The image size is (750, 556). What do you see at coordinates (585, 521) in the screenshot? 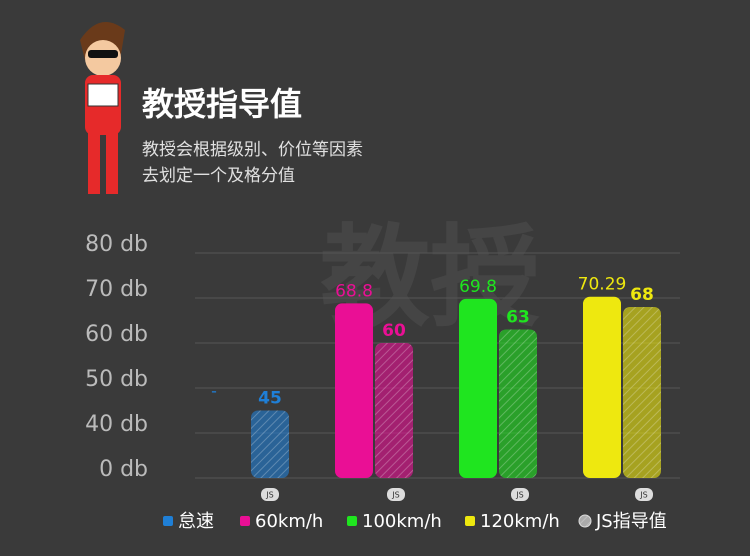
I see `legend-swatch-hatch` at bounding box center [585, 521].